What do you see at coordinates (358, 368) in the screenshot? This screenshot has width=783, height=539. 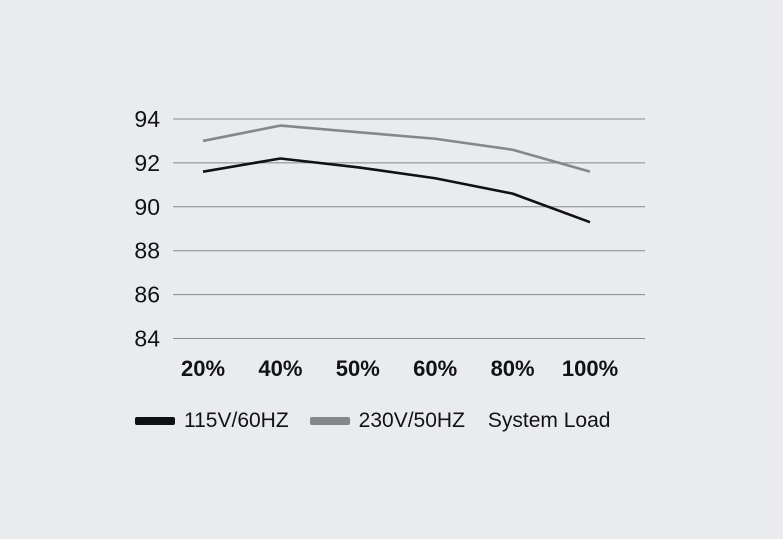 I see `x-tick-label-50pct: 50%` at bounding box center [358, 368].